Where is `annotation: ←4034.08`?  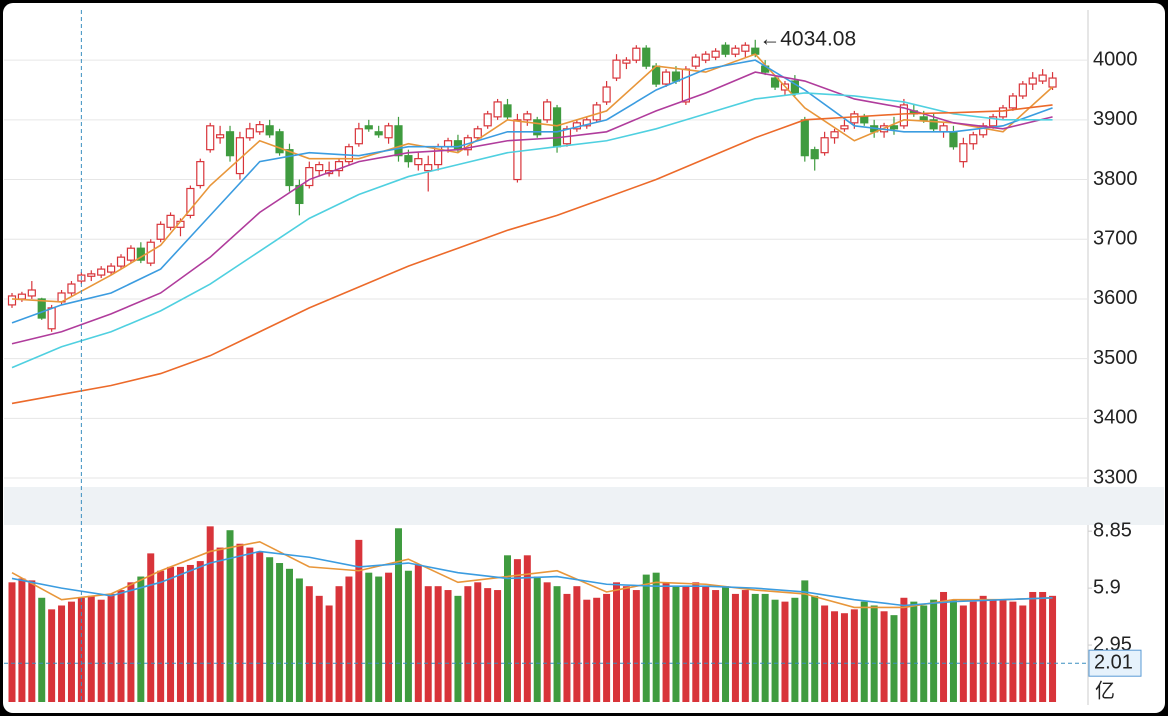
annotation: ←4034.08 is located at coordinates (807, 38).